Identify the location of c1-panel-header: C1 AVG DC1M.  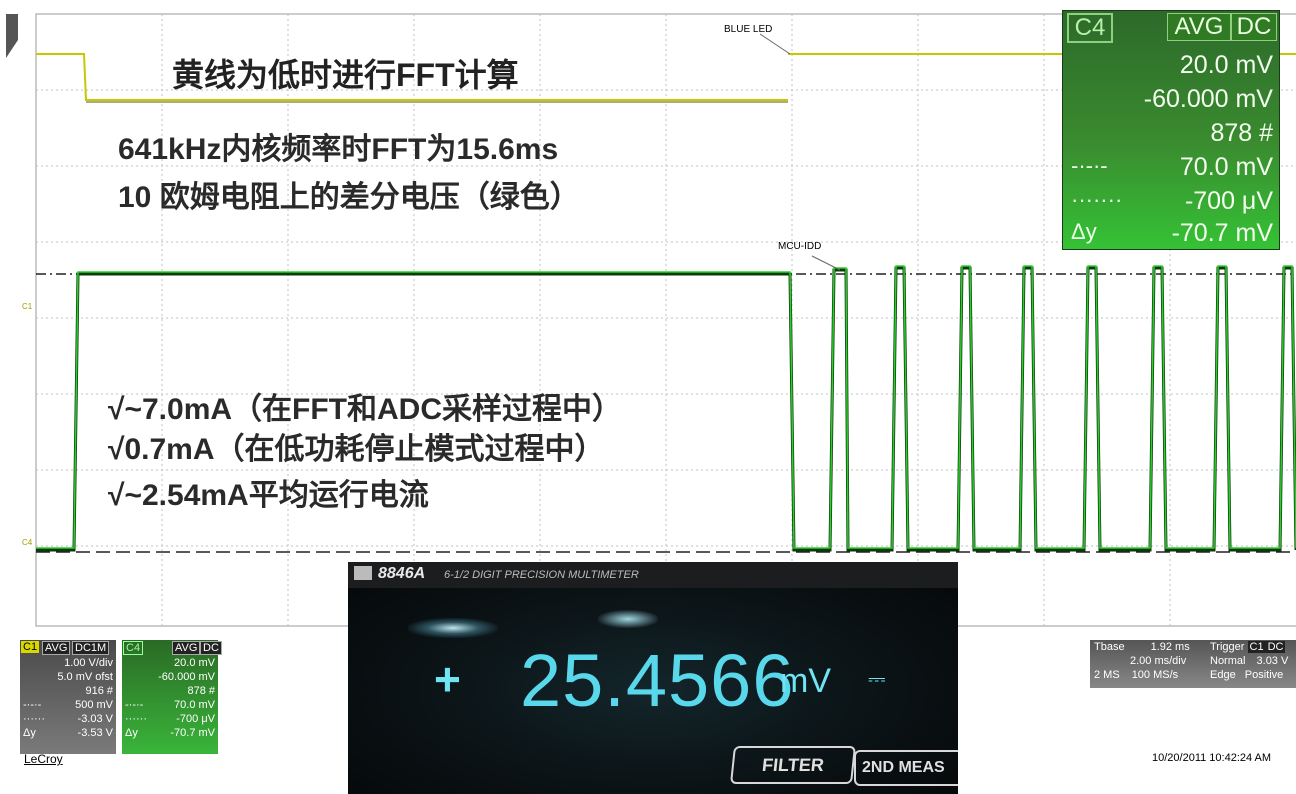
(68, 648).